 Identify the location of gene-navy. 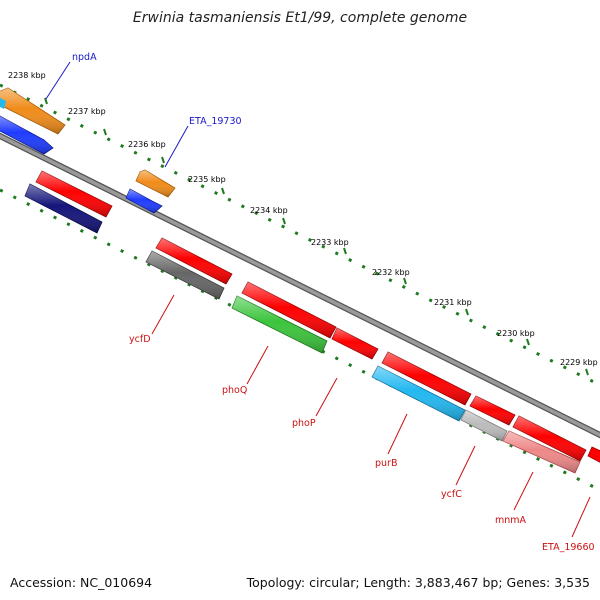
(63, 208).